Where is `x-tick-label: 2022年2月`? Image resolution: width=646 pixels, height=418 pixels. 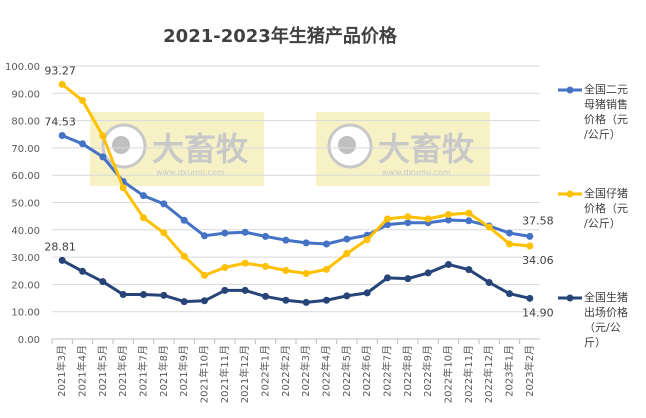 x-tick-label: 2022年2月 is located at coordinates (285, 371).